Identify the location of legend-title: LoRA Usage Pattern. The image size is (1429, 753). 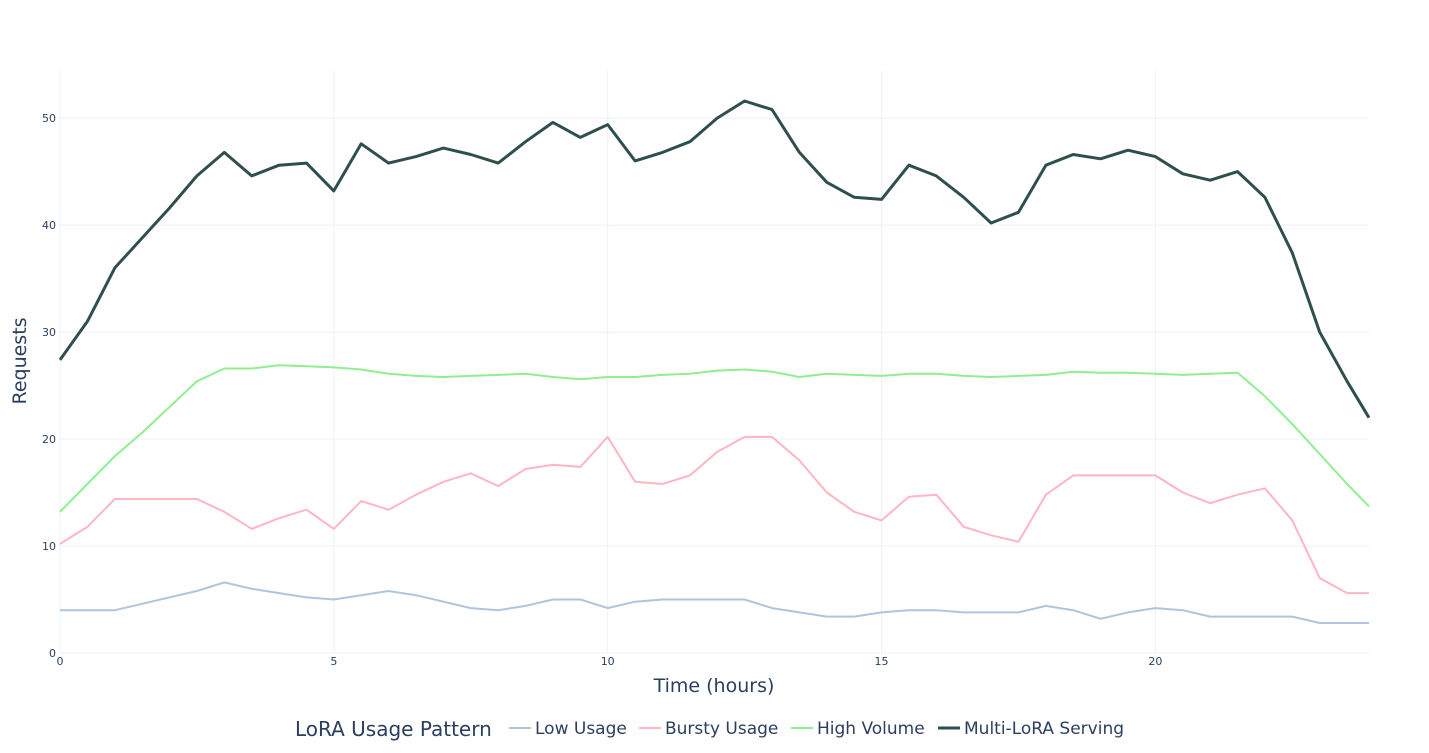
(393, 729).